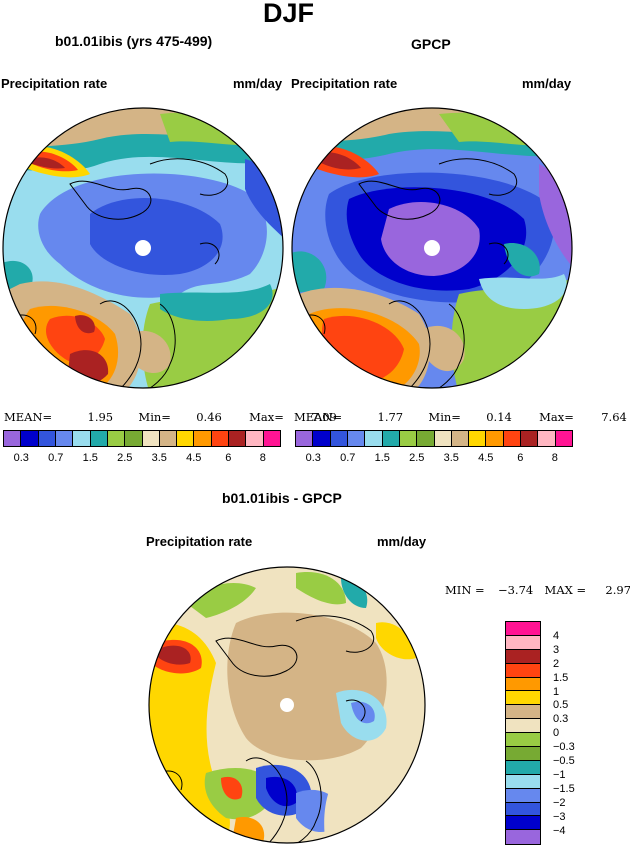 This screenshot has height=851, width=630. I want to click on colorbar-tick-label: 2, so click(556, 663).